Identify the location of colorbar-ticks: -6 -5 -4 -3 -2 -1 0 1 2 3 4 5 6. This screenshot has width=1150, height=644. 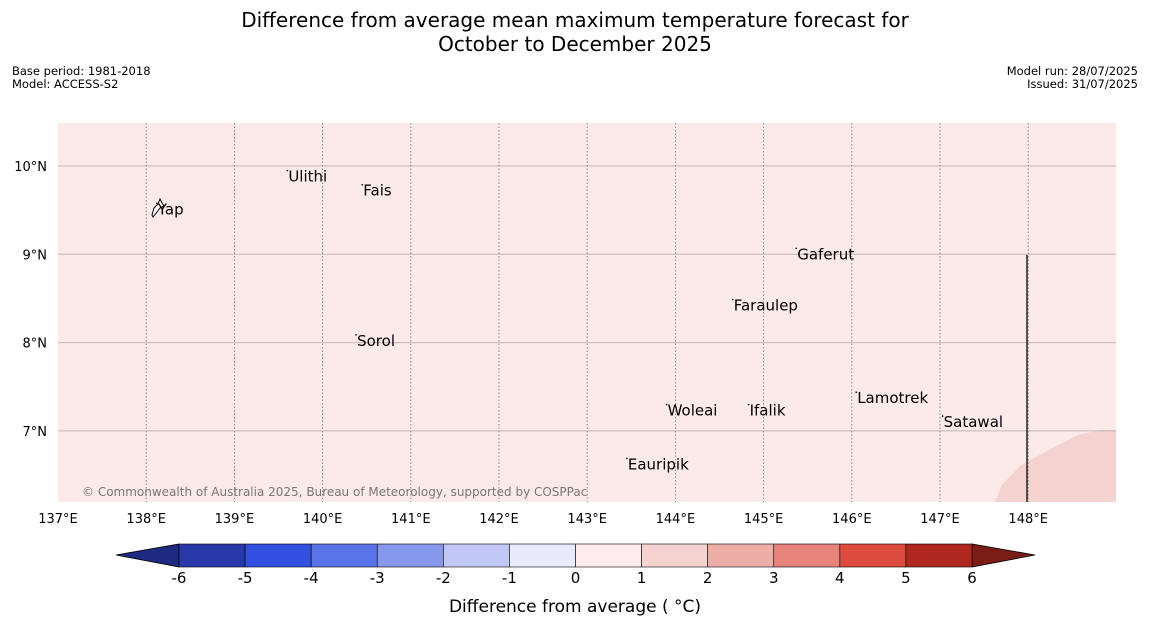
(574, 578).